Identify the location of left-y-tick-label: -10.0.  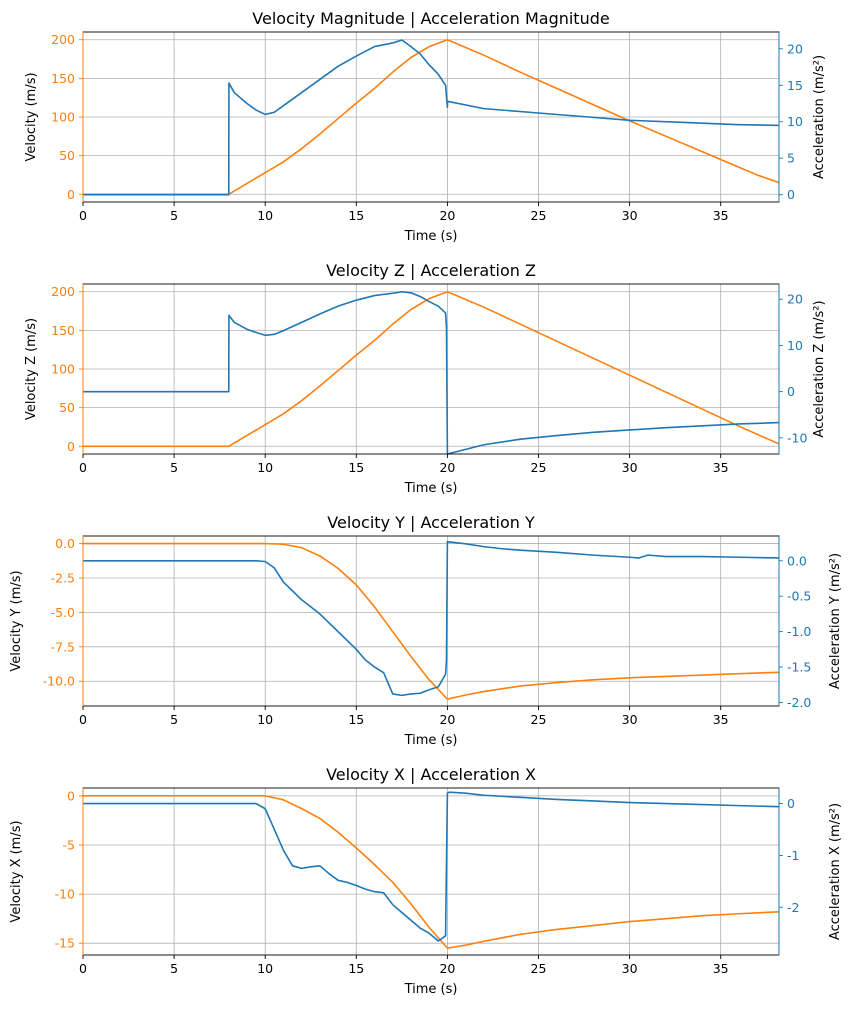
(59, 681).